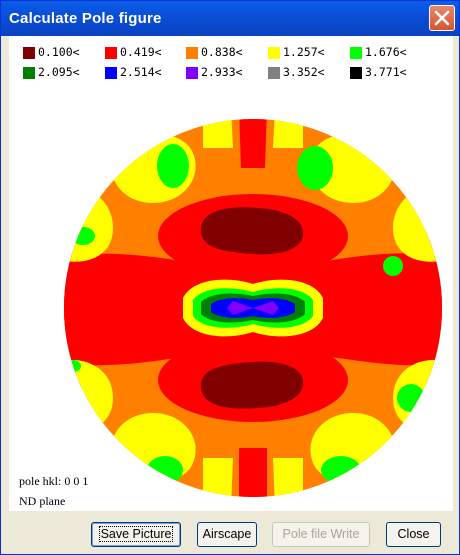 This screenshot has width=460, height=555. Describe the element at coordinates (304, 52) in the screenshot. I see `legend-label: 1.257<` at that location.